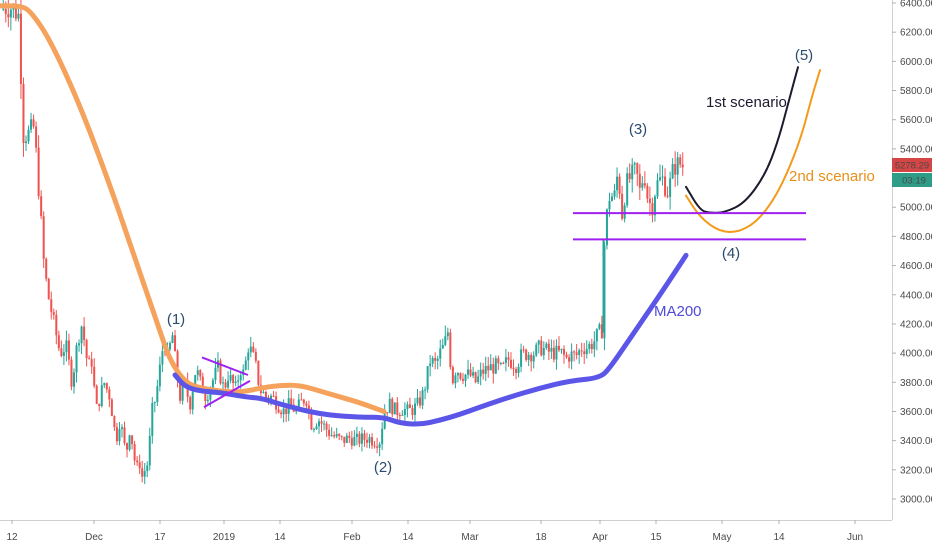  I want to click on last-price-label: 5278.29 03:19, so click(912, 172).